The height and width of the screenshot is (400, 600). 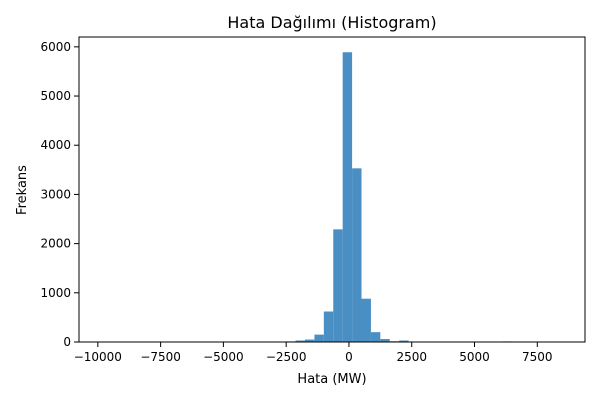 What do you see at coordinates (313, 353) in the screenshot?
I see `x-axis-ticks: −10000 −7500 −5000 −2500 0 2500 5000 7500` at bounding box center [313, 353].